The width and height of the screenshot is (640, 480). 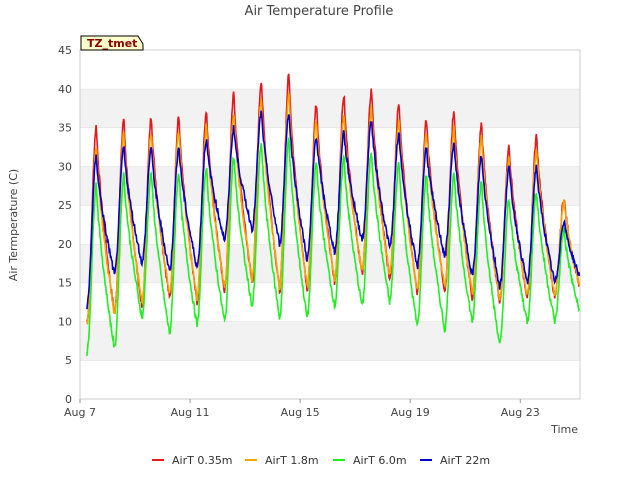 I want to click on x-axis-ticks: Aug 7 Aug 11 Aug 15 Aug 19 Aug 23, so click(x=302, y=409).